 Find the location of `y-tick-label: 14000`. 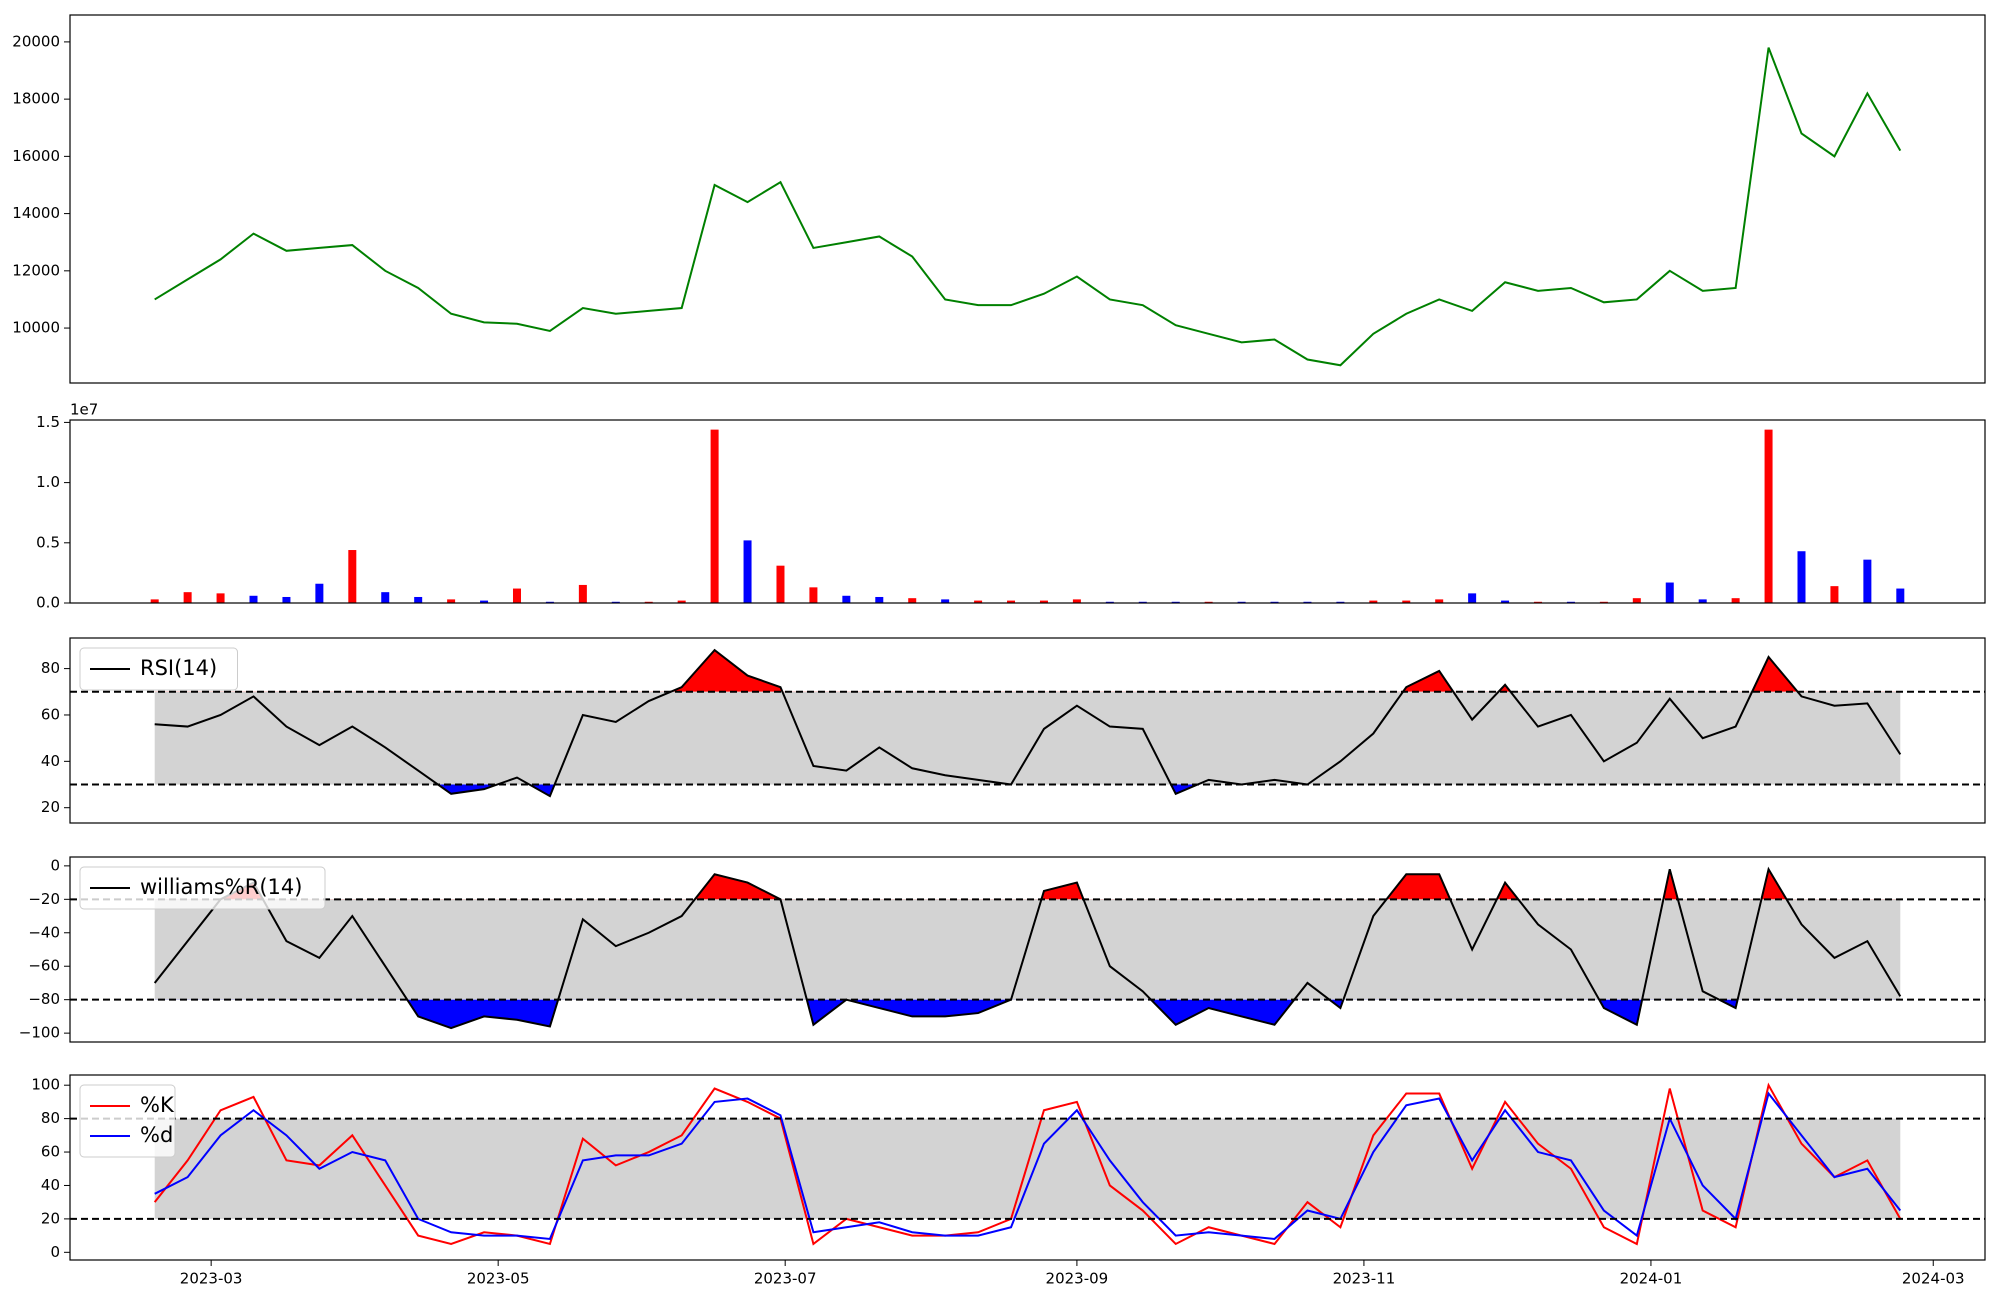

y-tick-label: 14000 is located at coordinates (36, 213).